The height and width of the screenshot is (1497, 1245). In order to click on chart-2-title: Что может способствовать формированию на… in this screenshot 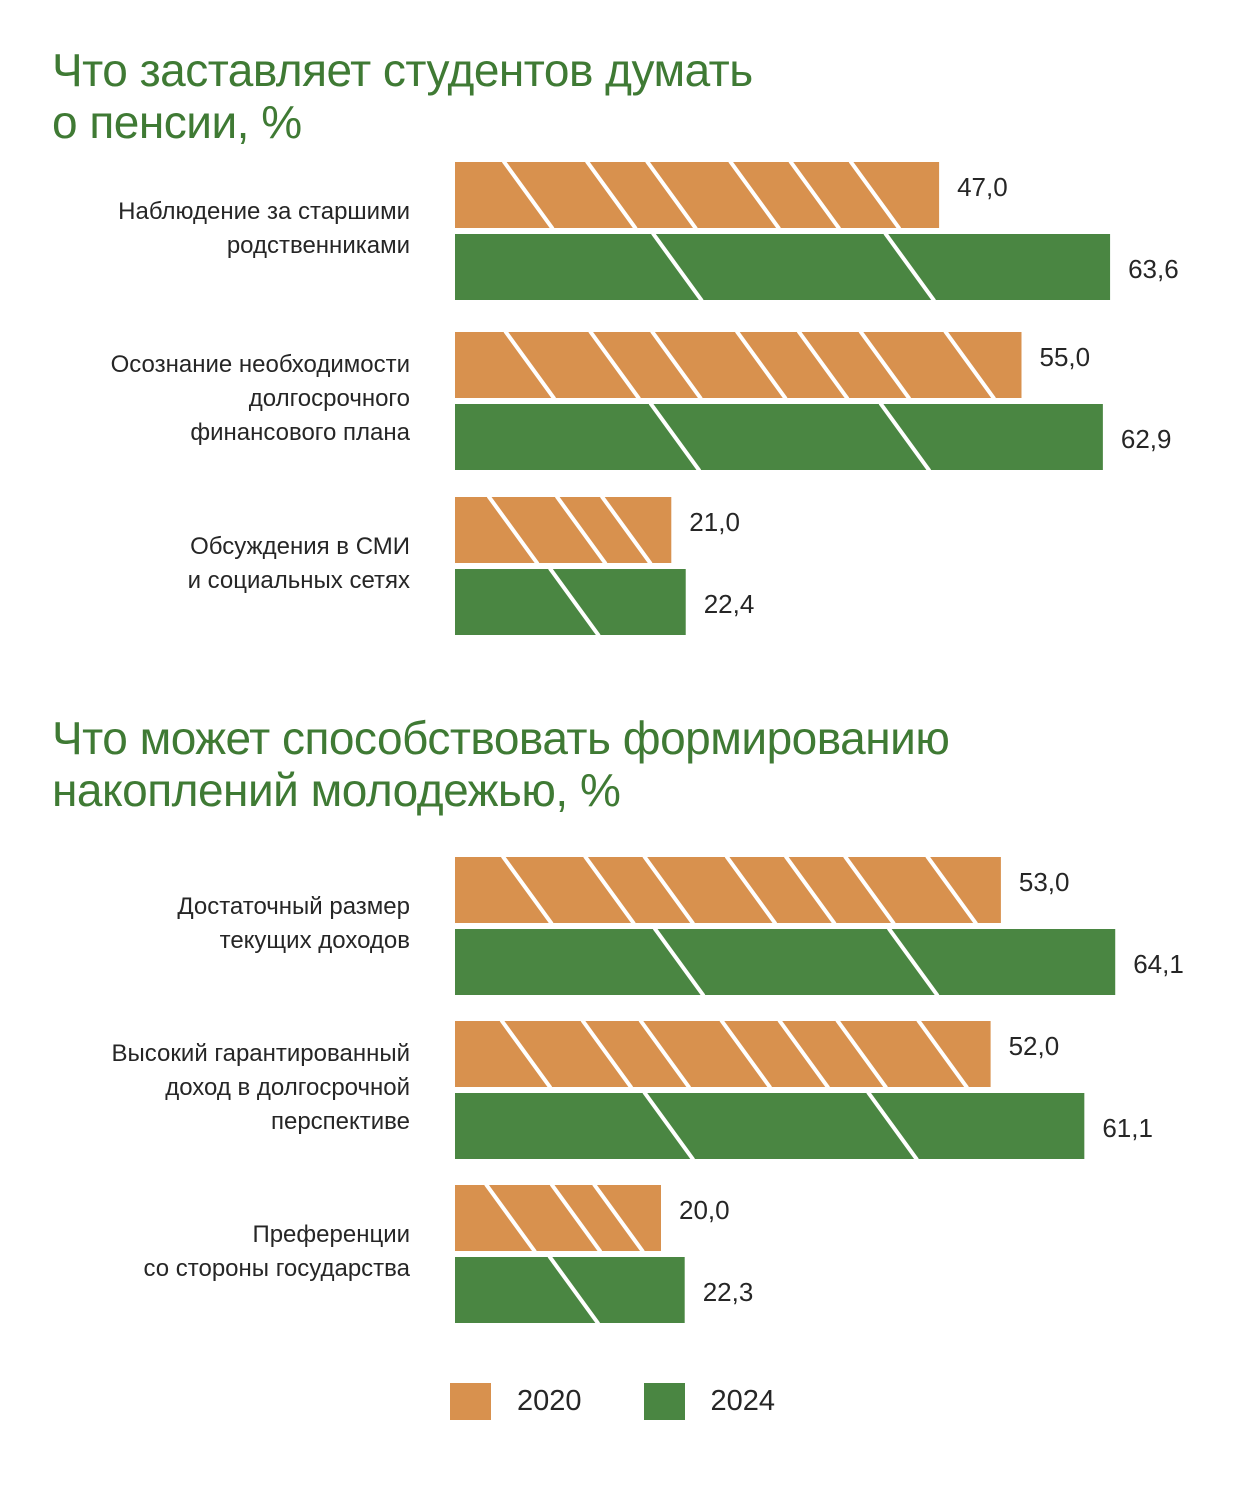, I will do `click(501, 764)`.